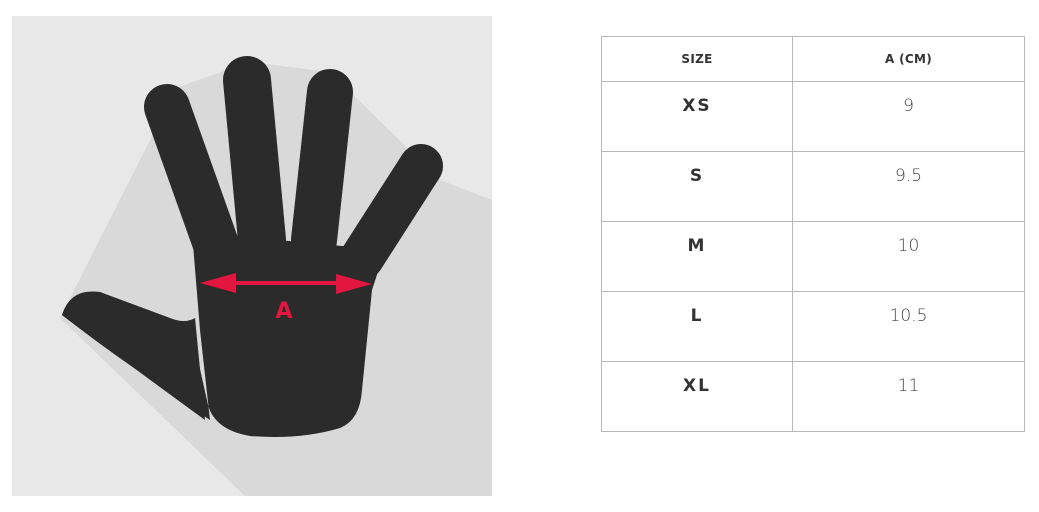  Describe the element at coordinates (697, 186) in the screenshot. I see `size-cell: S` at that location.